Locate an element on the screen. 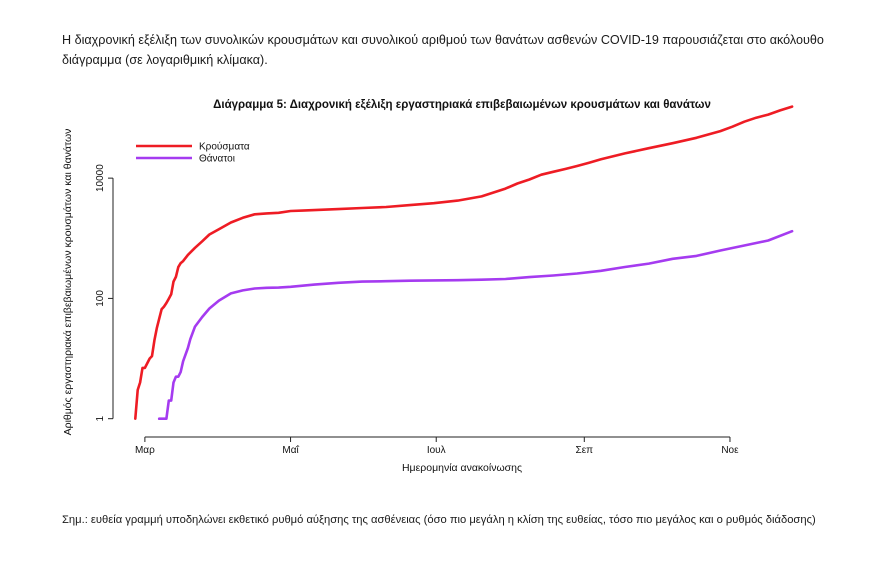  x-tick-label: Μαρ is located at coordinates (145, 450).